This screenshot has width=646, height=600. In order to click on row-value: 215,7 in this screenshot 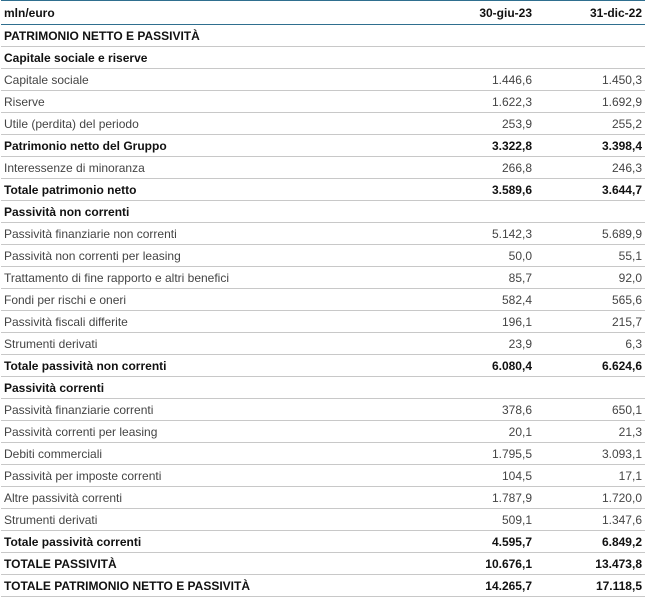, I will do `click(590, 321)`.